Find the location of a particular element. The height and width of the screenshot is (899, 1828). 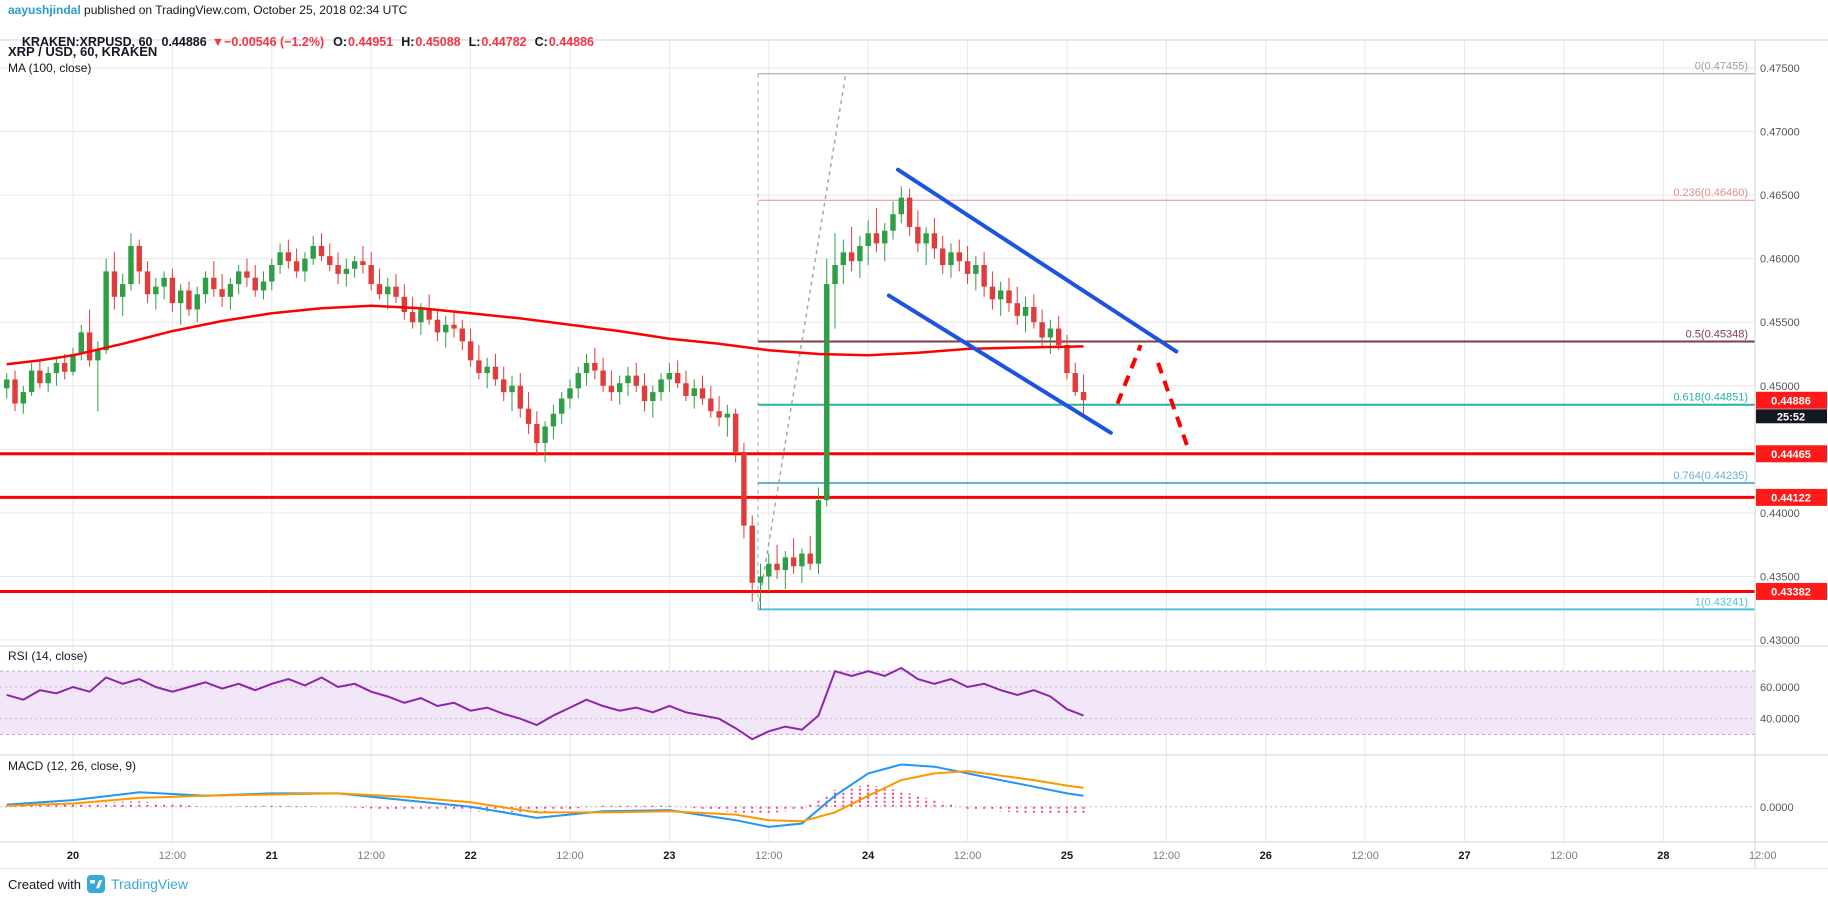

svg-text: 23 is located at coordinates (669, 856).